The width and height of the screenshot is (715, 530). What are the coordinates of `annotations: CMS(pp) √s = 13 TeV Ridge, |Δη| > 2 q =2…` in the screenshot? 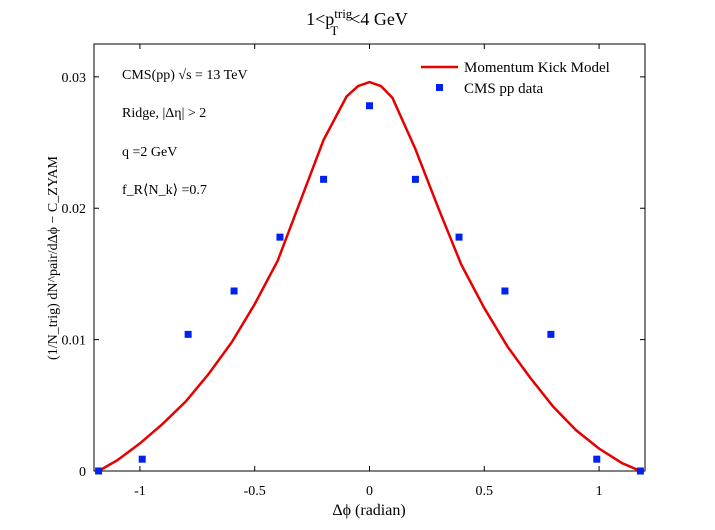 It's located at (185, 133).